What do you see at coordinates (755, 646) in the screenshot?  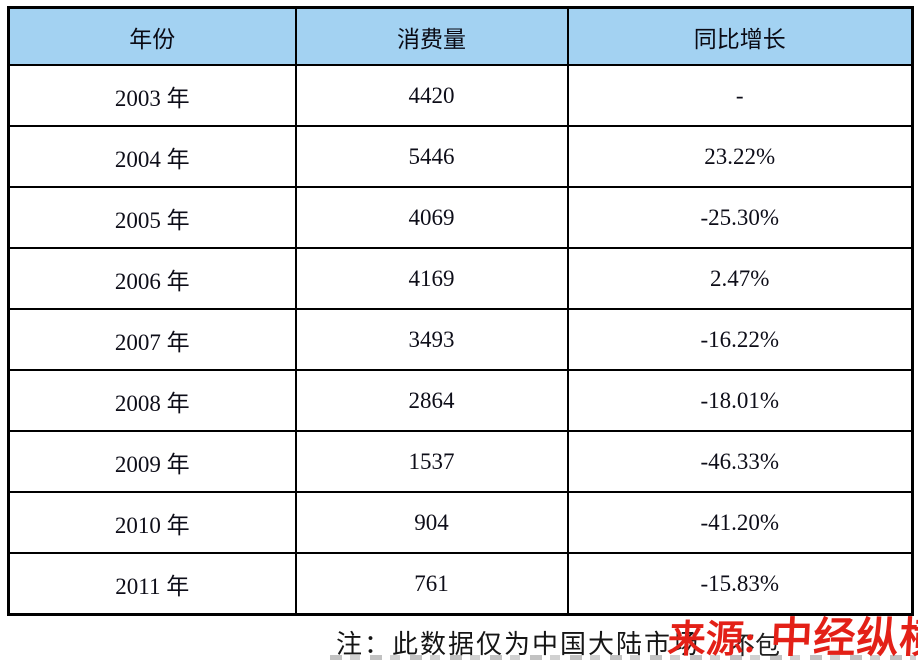 I see `footnote-obscured-fragment: 不包` at bounding box center [755, 646].